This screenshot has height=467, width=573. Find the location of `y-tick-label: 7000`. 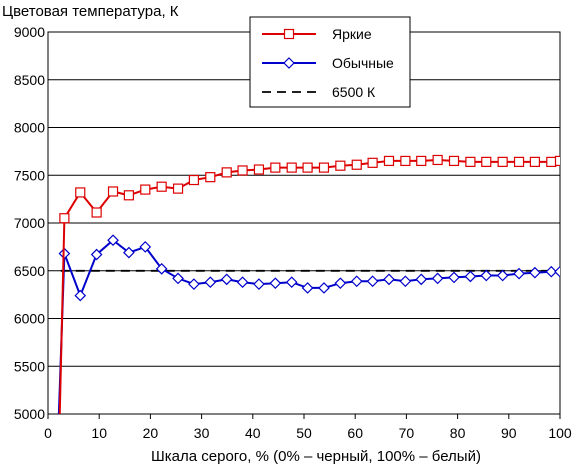

y-tick-label: 7000 is located at coordinates (29, 223).